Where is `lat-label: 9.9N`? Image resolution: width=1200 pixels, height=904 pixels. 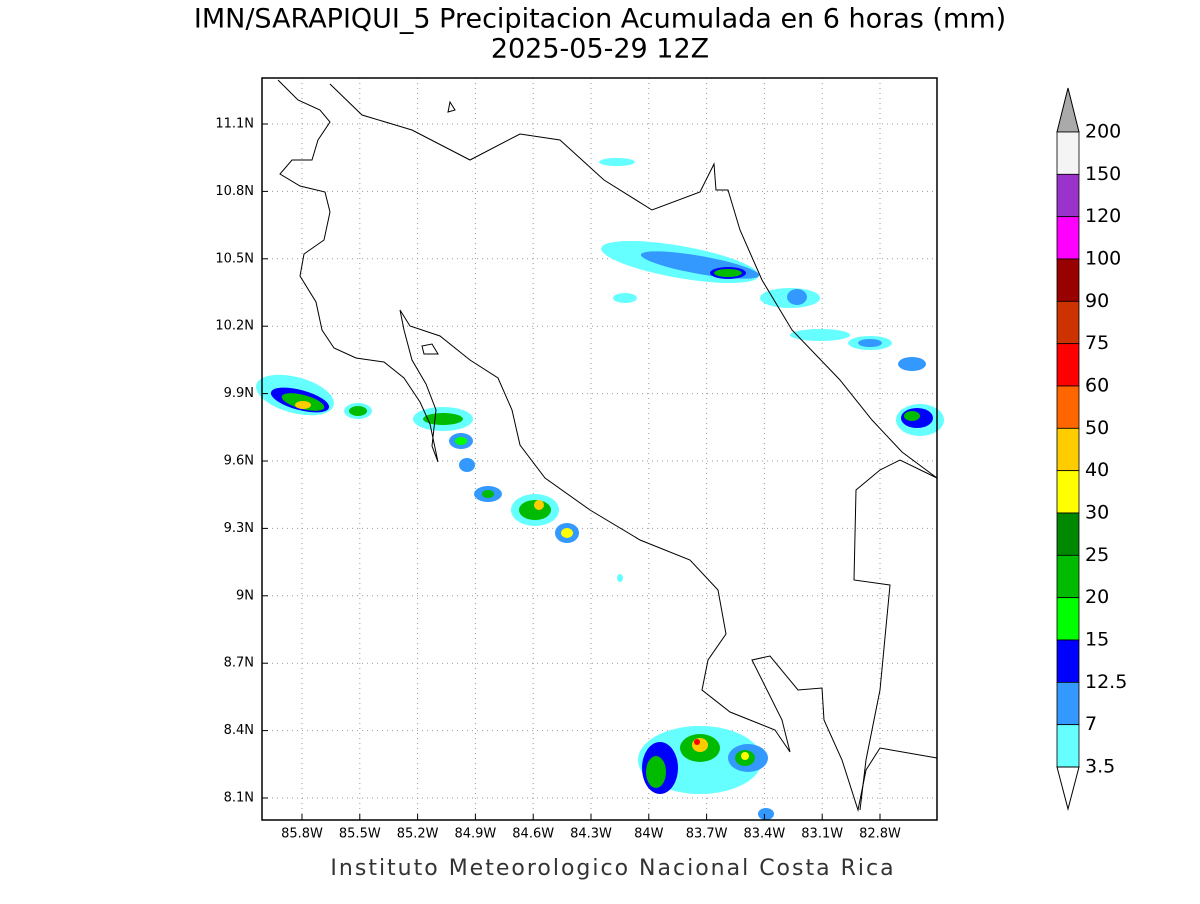 lat-label: 9.9N is located at coordinates (239, 393).